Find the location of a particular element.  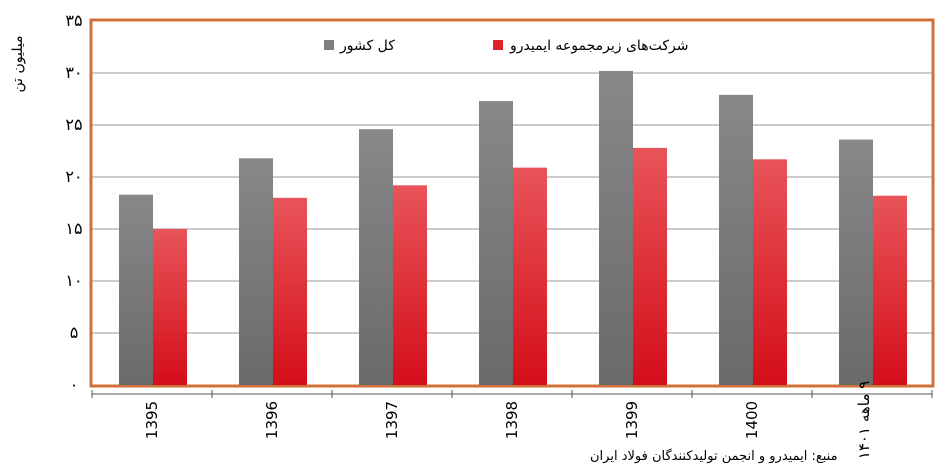

y-tick-label: ۰ is located at coordinates (74, 384).